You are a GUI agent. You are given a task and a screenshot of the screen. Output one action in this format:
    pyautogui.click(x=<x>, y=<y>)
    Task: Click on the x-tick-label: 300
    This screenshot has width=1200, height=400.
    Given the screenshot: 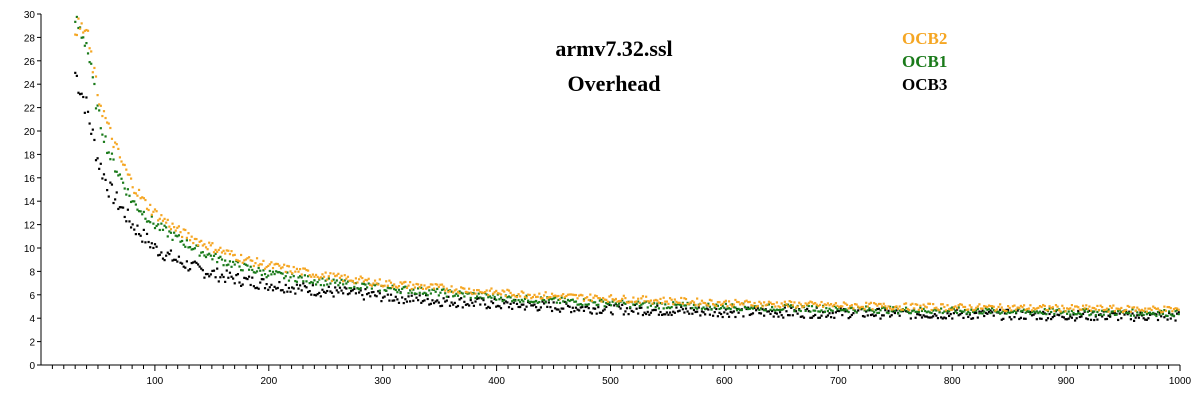 What is the action you would take?
    pyautogui.click(x=382, y=381)
    